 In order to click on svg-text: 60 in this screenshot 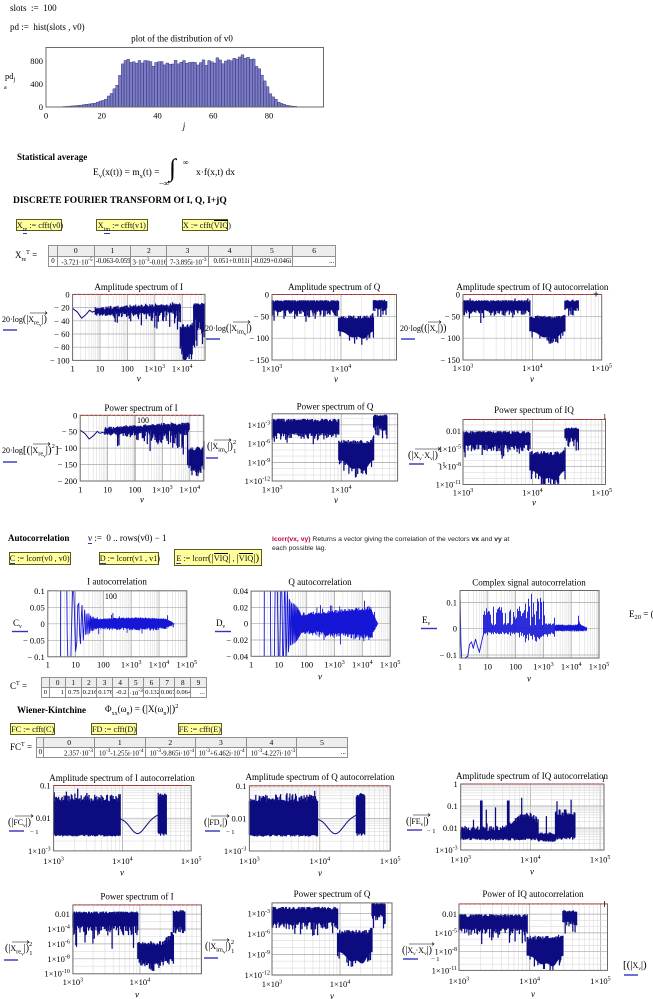, I will do `click(213, 116)`.